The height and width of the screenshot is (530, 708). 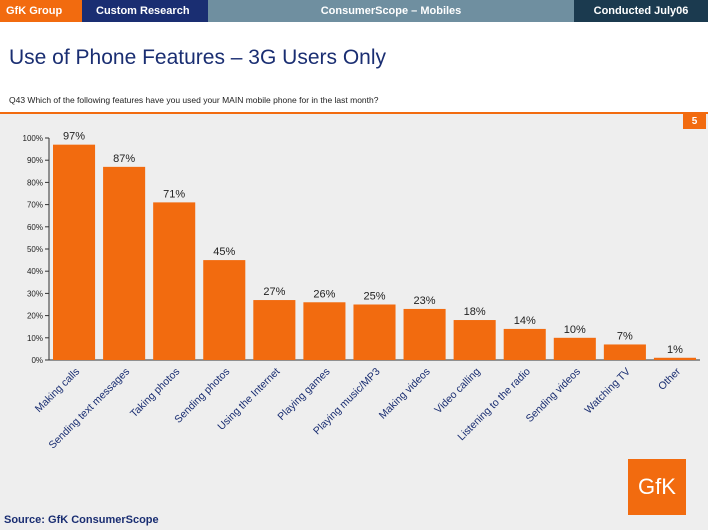 What do you see at coordinates (303, 394) in the screenshot?
I see `category-label: Playing games` at bounding box center [303, 394].